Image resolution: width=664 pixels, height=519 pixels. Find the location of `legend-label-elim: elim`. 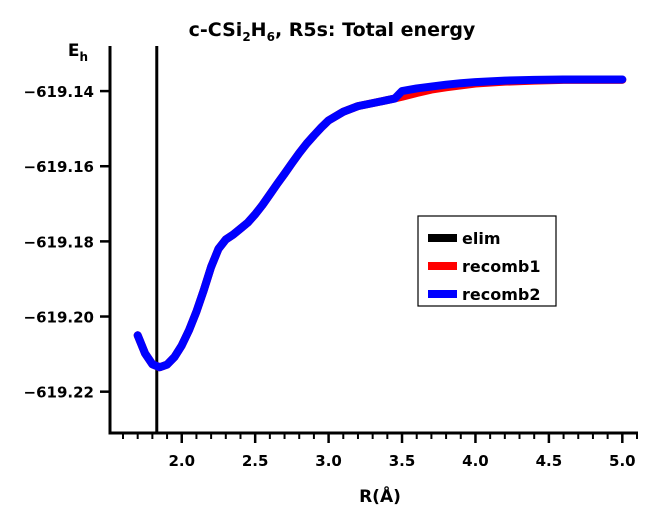

legend-label-elim: elim is located at coordinates (481, 238).